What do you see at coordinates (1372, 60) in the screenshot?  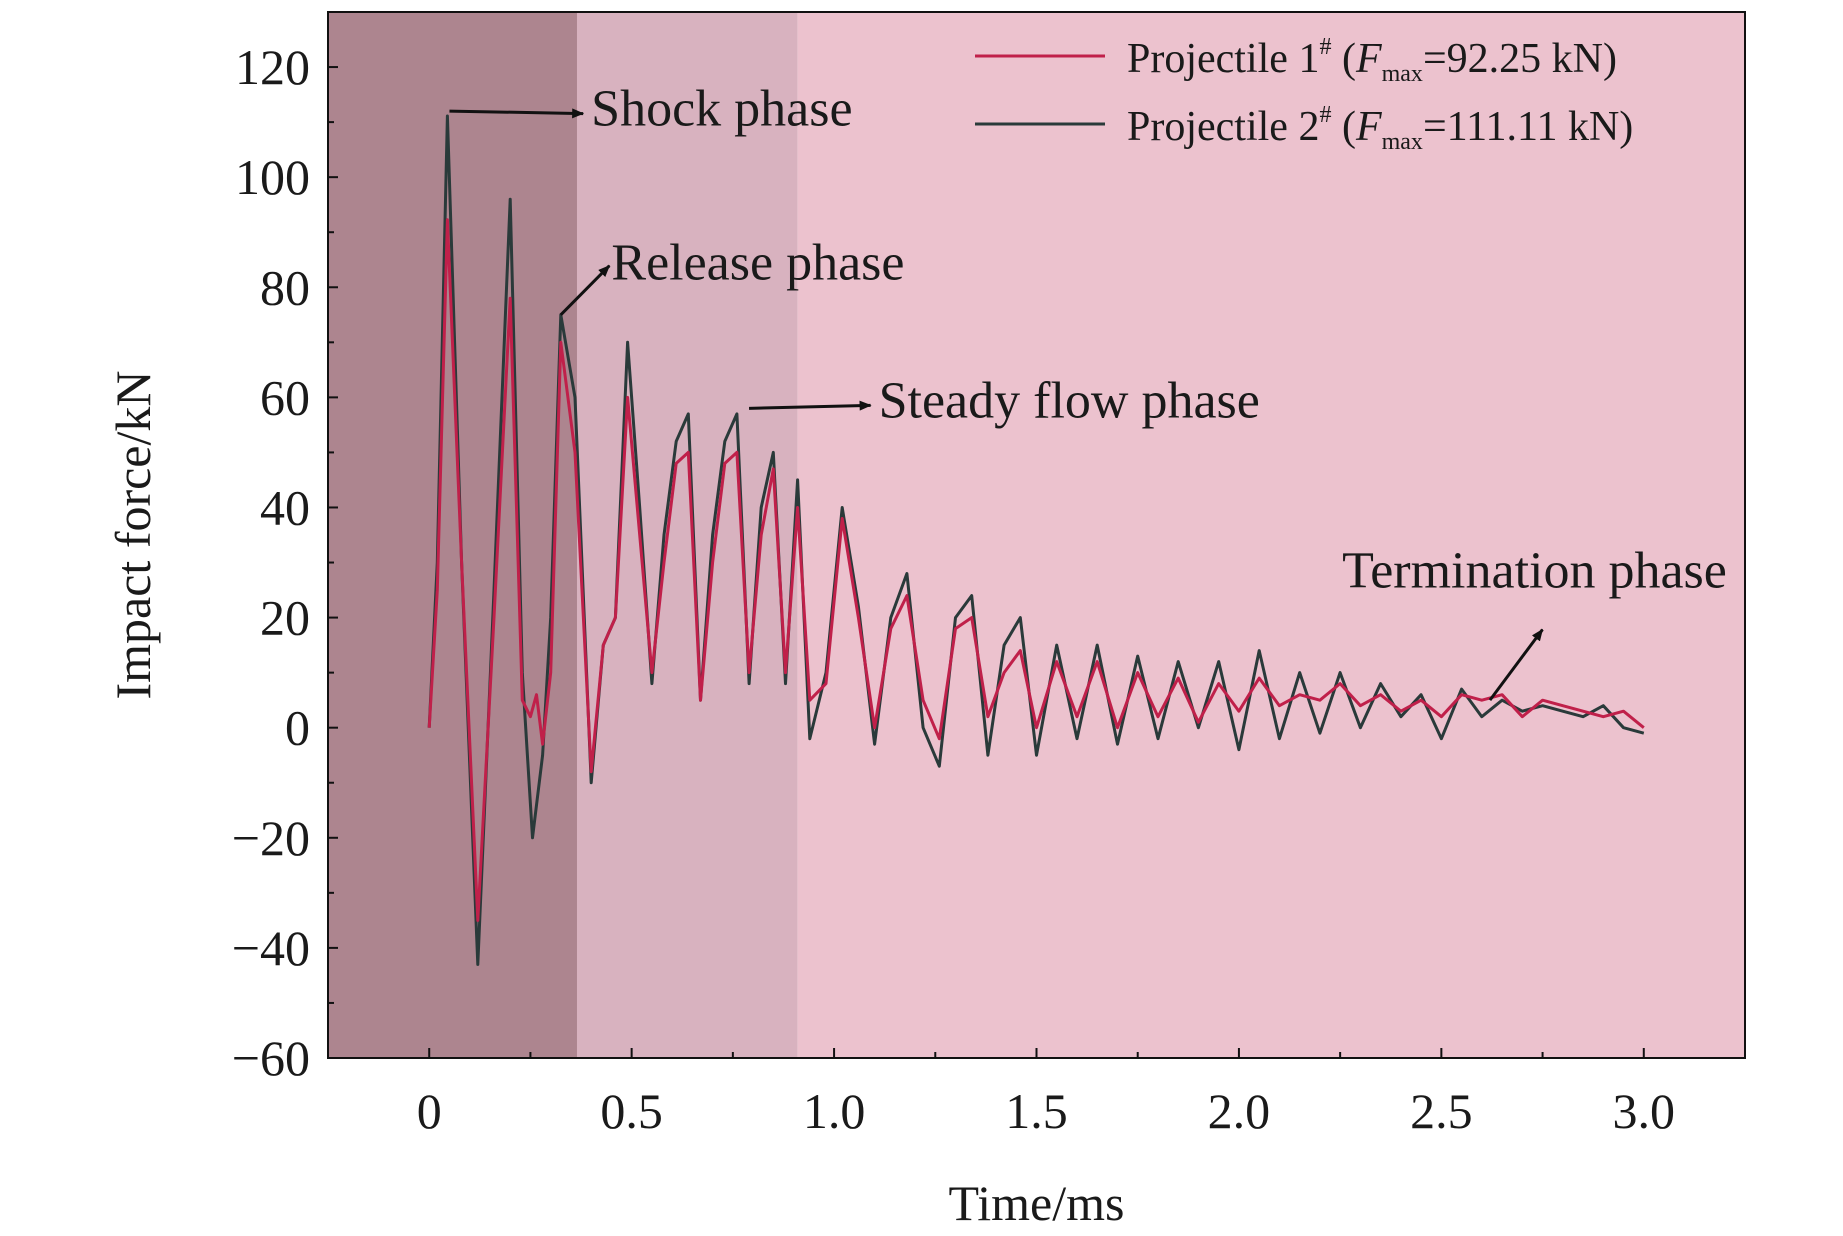 I see `legend-entry-1: Projectile 1# (Fmax=92.25 kN)` at bounding box center [1372, 60].